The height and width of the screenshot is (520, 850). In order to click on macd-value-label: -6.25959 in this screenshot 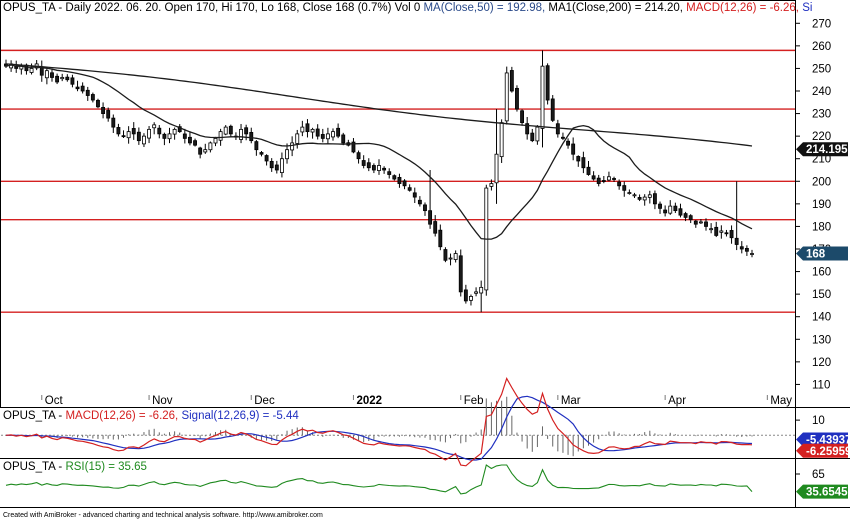, I will do `click(823, 450)`.